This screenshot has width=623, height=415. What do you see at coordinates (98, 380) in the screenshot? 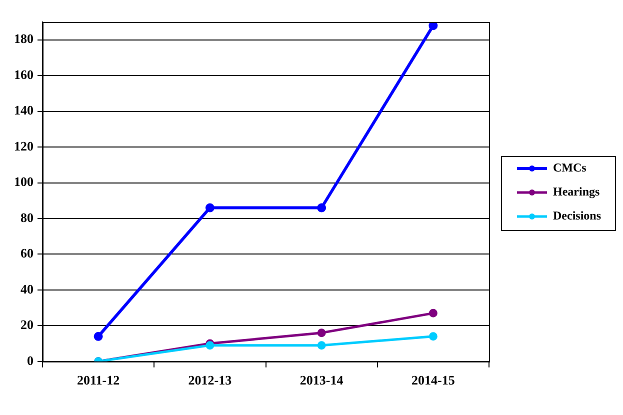
I see `x-tick-label: 2011-12` at bounding box center [98, 380].